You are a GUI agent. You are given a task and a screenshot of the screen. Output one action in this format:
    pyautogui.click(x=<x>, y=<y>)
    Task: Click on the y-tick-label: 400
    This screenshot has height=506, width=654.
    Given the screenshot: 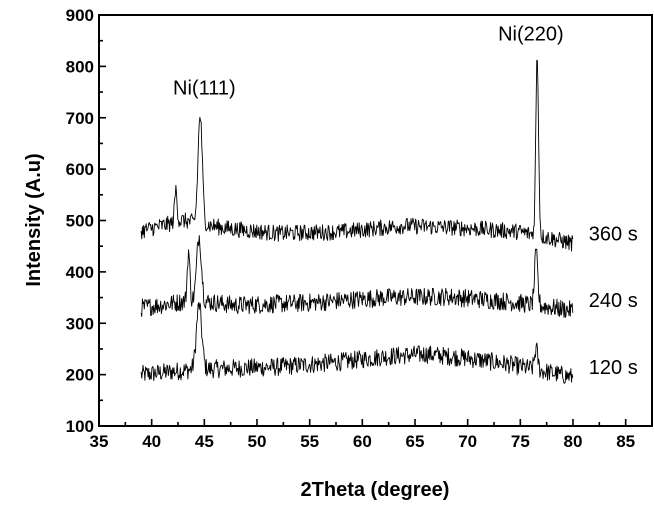 What is the action you would take?
    pyautogui.click(x=80, y=272)
    